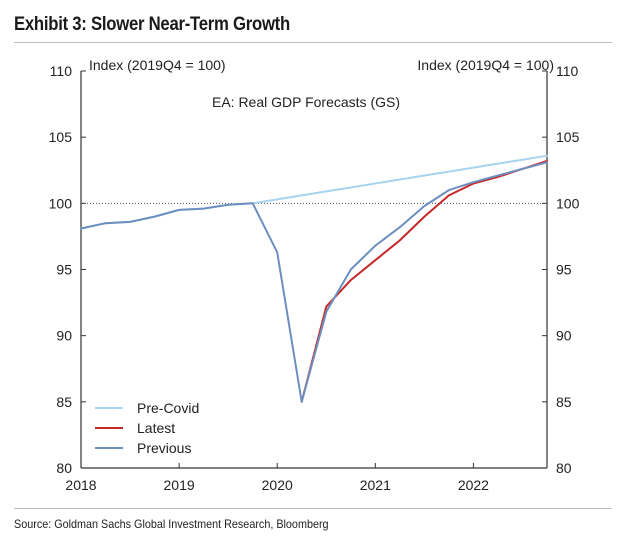  Describe the element at coordinates (179, 485) in the screenshot. I see `x-tick-label: 2019` at that location.